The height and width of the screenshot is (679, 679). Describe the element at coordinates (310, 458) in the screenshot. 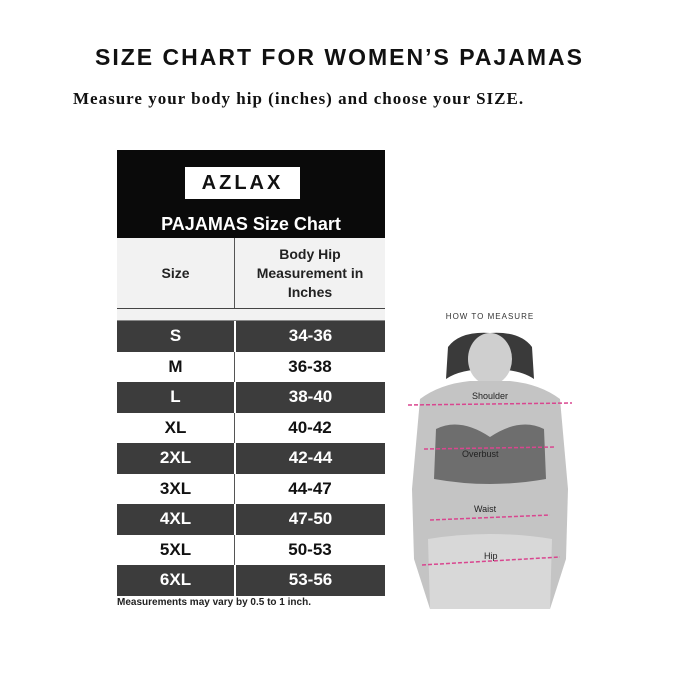

I see `hip-cell: 42-44` at that location.